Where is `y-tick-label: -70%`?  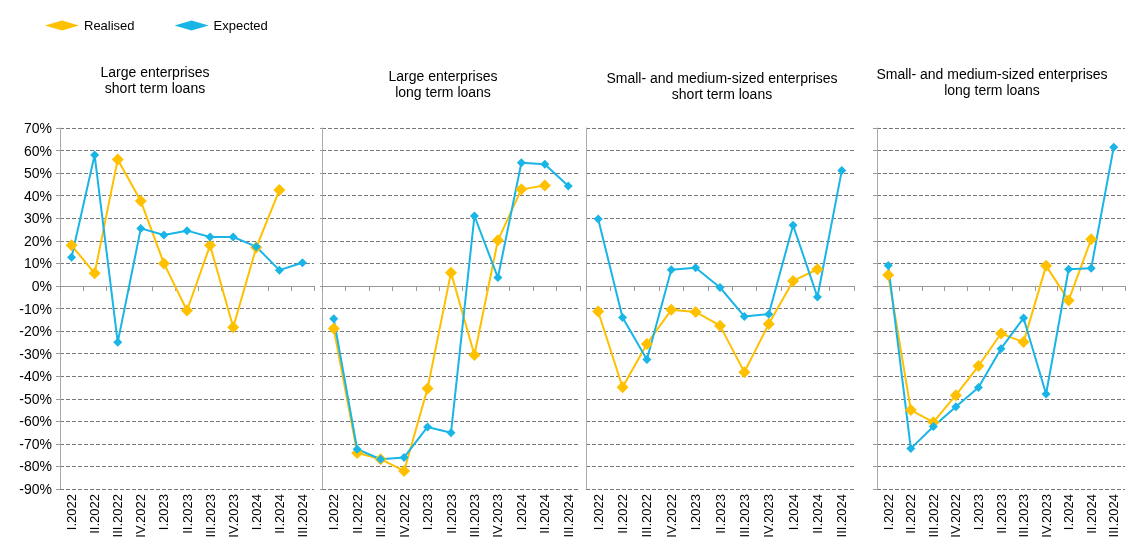
y-tick-label: -70% is located at coordinates (35, 443).